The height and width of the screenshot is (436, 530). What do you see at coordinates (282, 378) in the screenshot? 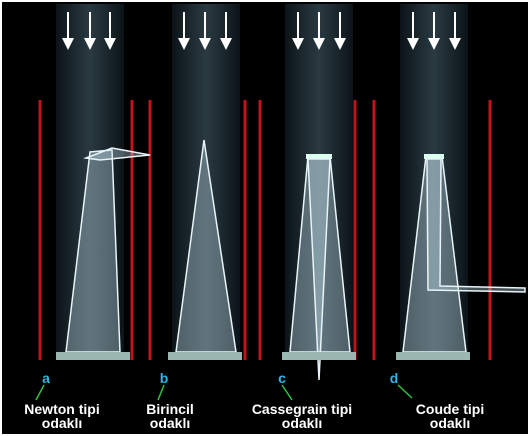
I see `panel-letter: c` at bounding box center [282, 378].